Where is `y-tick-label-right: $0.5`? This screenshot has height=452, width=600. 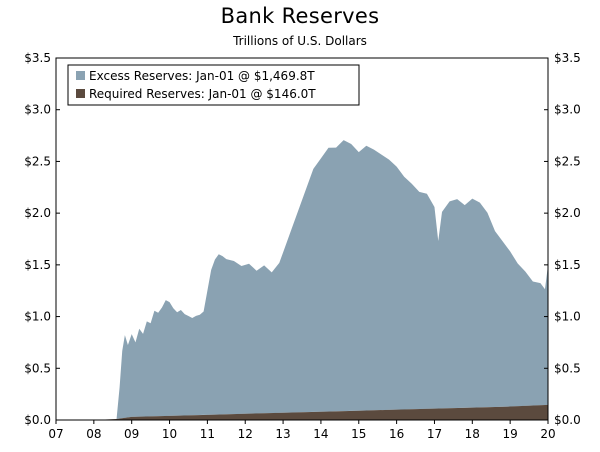
y-tick-label-right: $0.5 is located at coordinates (567, 368).